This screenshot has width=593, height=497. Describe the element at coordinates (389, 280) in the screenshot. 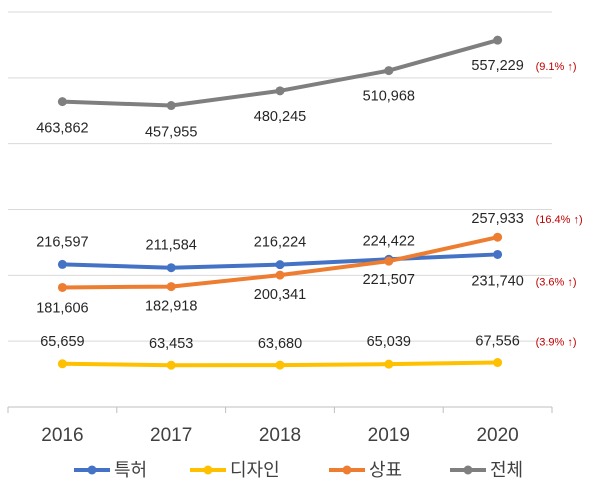

I see `data-label: 221,507` at that location.